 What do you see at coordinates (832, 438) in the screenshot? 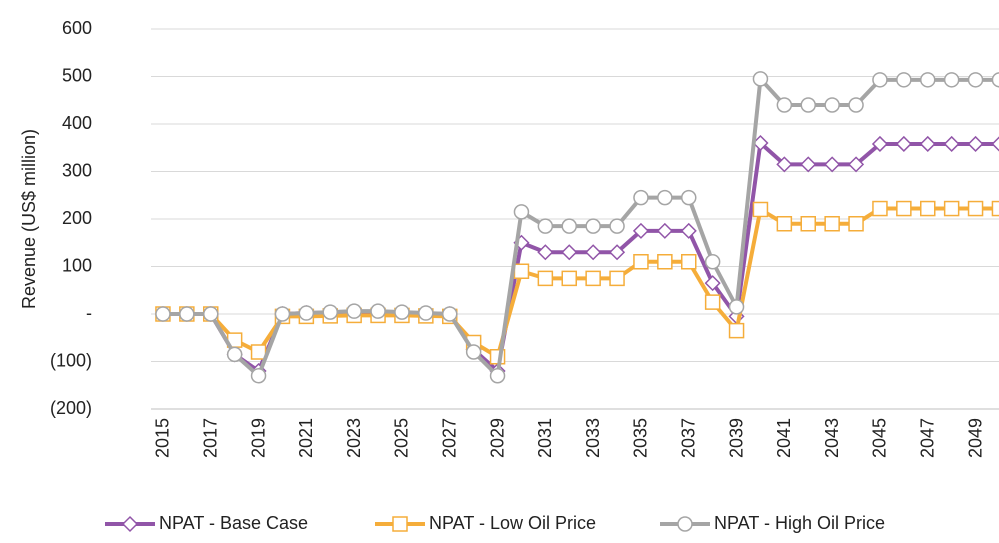
I see `x-tick-label: 2043` at bounding box center [832, 438].